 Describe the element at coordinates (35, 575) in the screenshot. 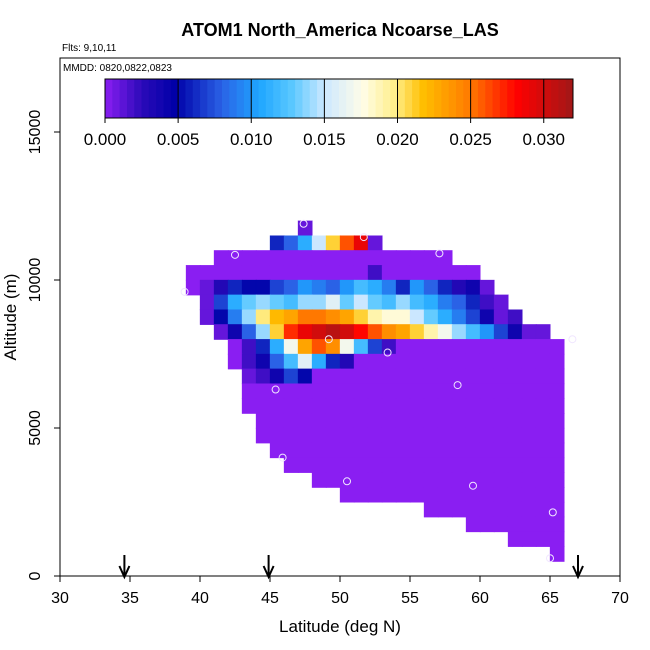

I see `y-tick-label: 0` at that location.